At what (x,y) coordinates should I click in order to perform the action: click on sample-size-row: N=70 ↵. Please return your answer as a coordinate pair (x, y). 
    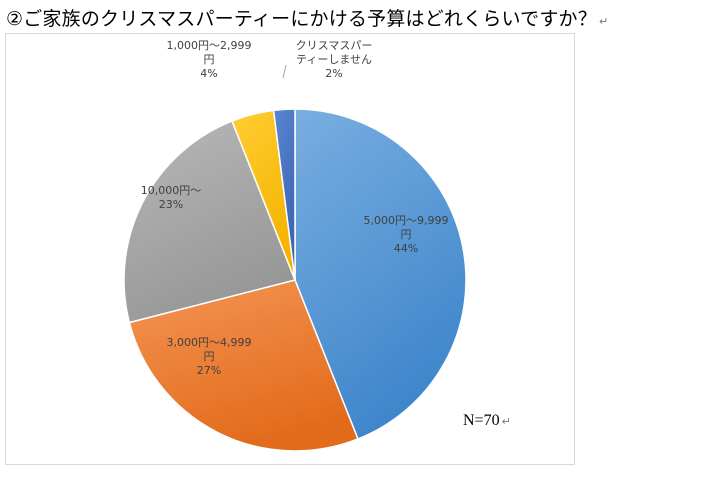
    Looking at the image, I should click on (487, 421).